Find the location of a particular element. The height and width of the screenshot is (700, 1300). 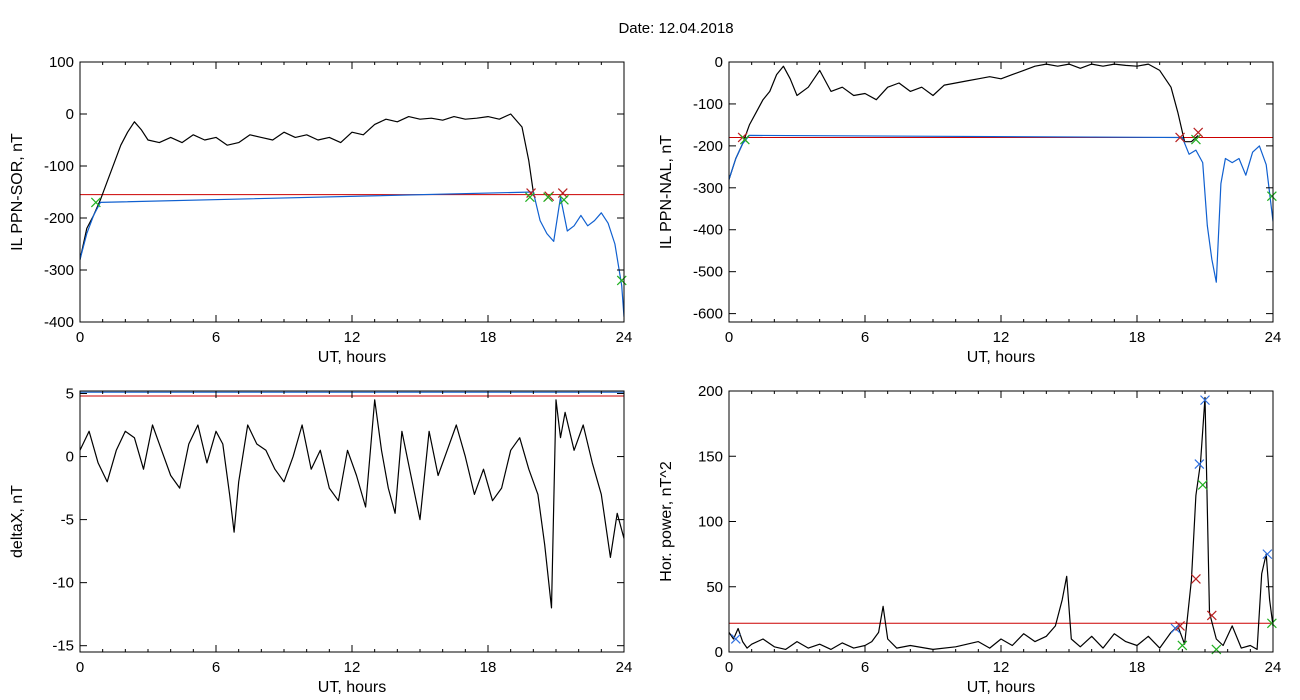

nal-ytick-label: 0 is located at coordinates (719, 62).